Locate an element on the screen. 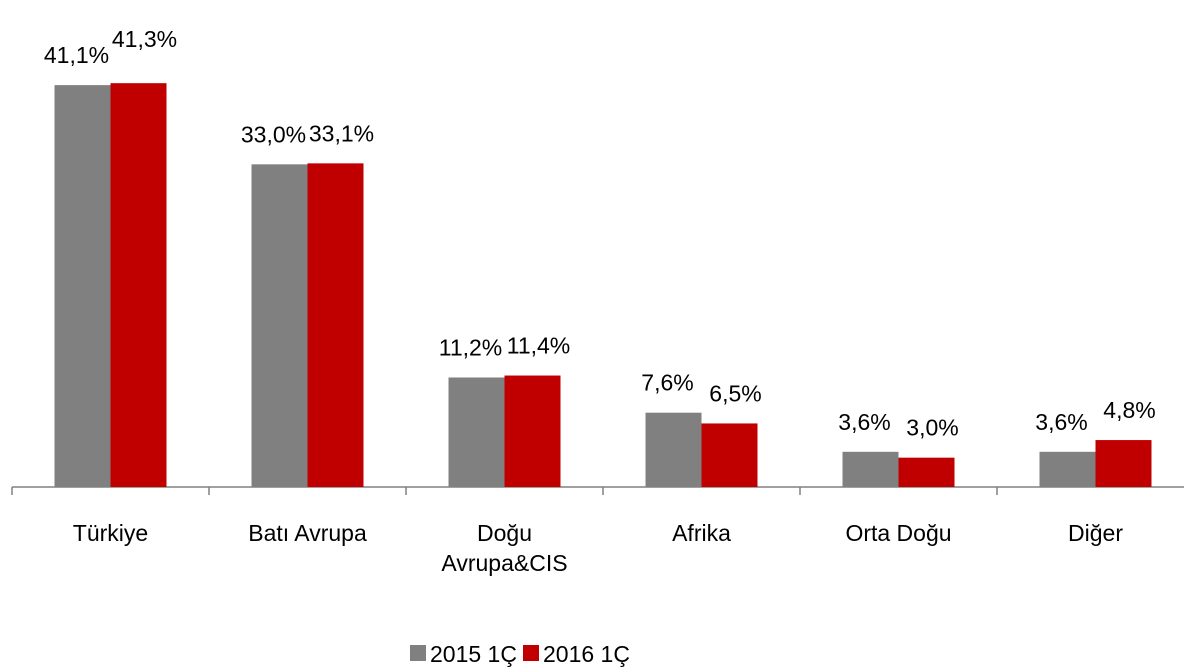 The height and width of the screenshot is (672, 1184). x-tick-label: Diğer is located at coordinates (1095, 533).